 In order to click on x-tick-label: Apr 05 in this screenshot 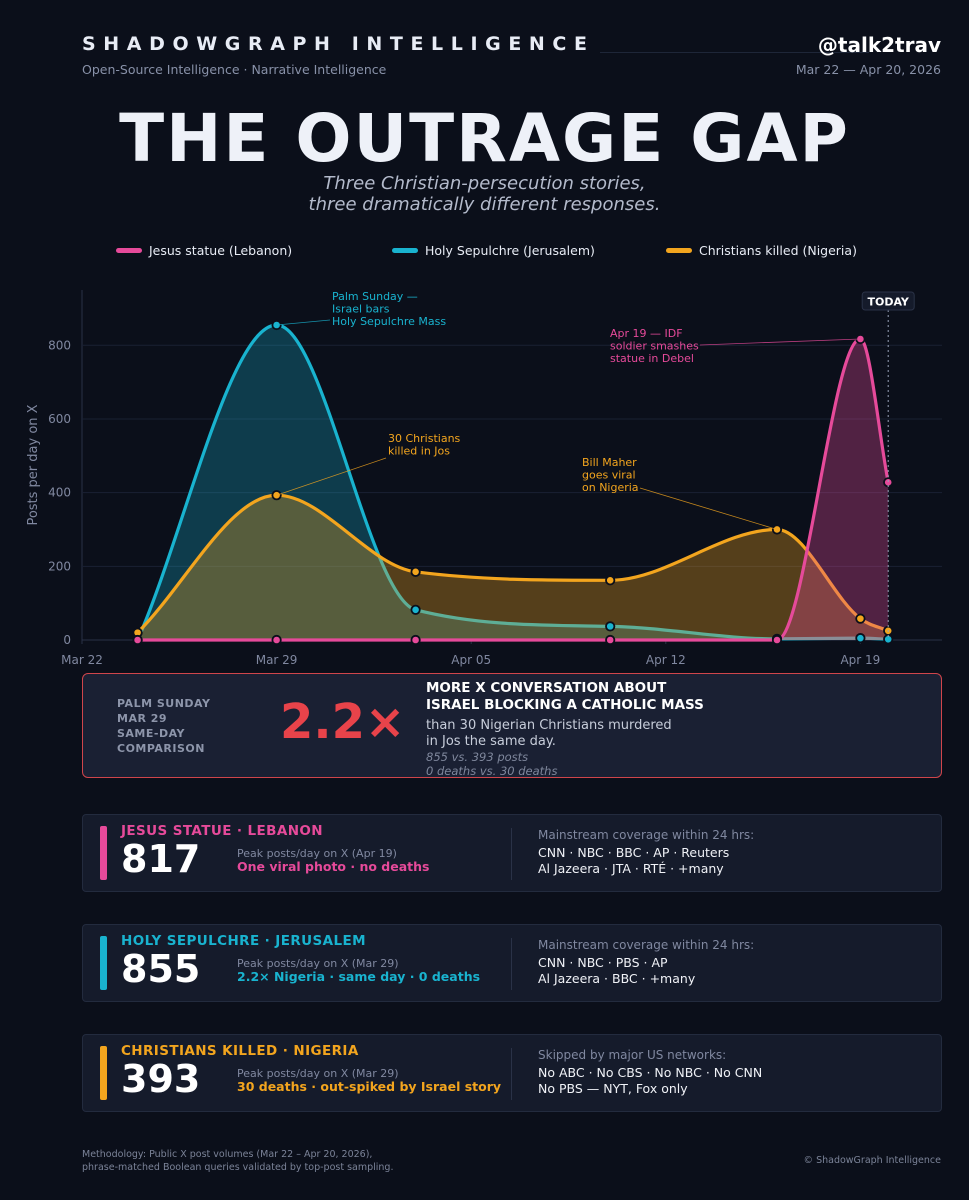, I will do `click(471, 660)`.